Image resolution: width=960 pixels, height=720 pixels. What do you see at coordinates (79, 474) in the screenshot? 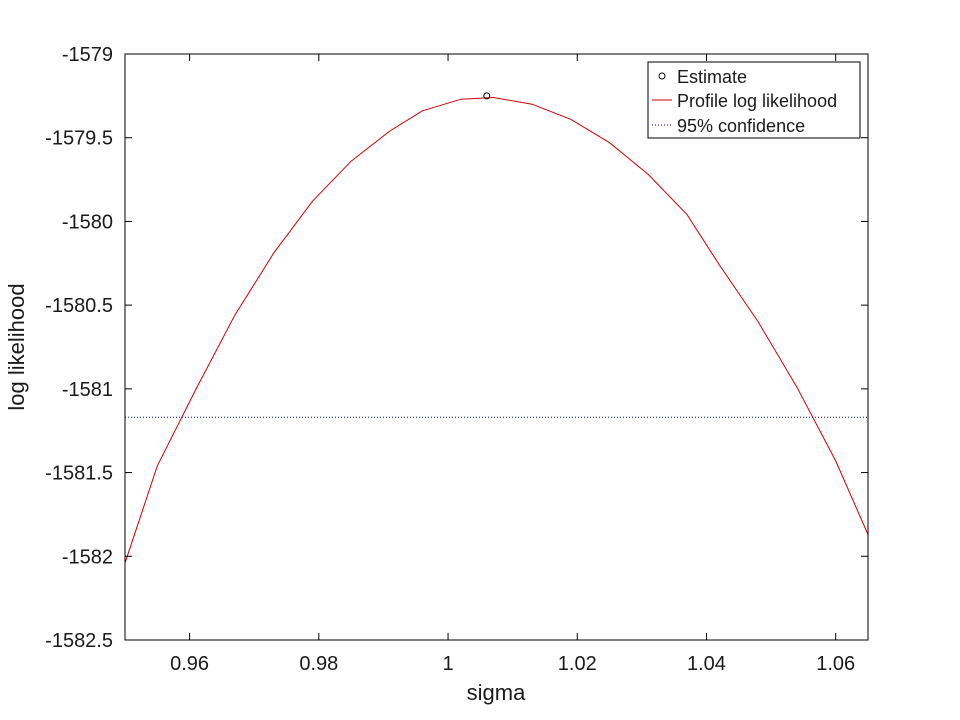
I see `y-tick-label: -1581.5` at bounding box center [79, 474].